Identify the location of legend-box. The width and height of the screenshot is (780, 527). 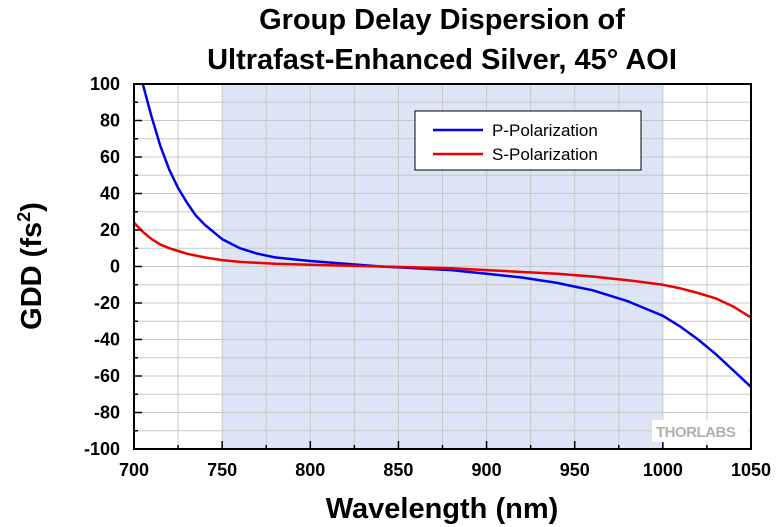
(528, 140).